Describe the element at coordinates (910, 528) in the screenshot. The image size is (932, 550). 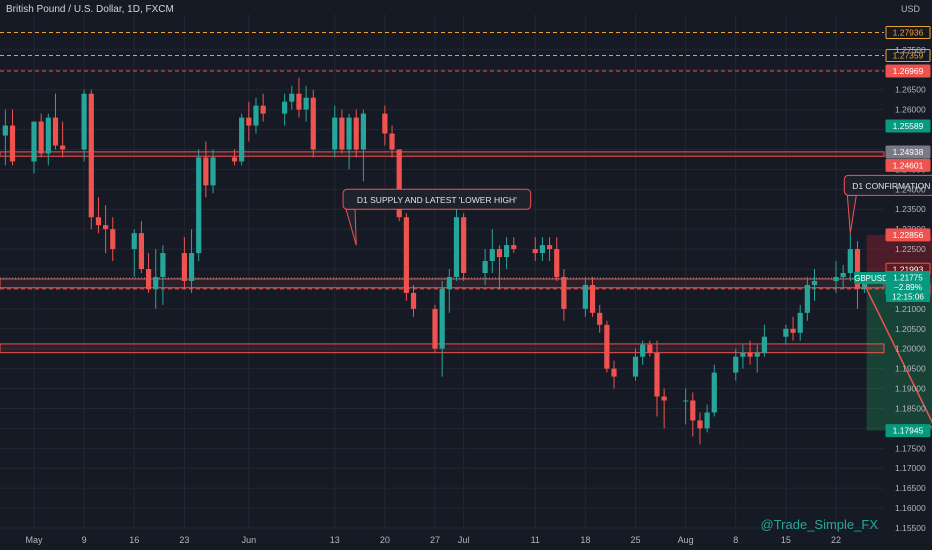
I see `y-tick-label: 1.15500` at that location.